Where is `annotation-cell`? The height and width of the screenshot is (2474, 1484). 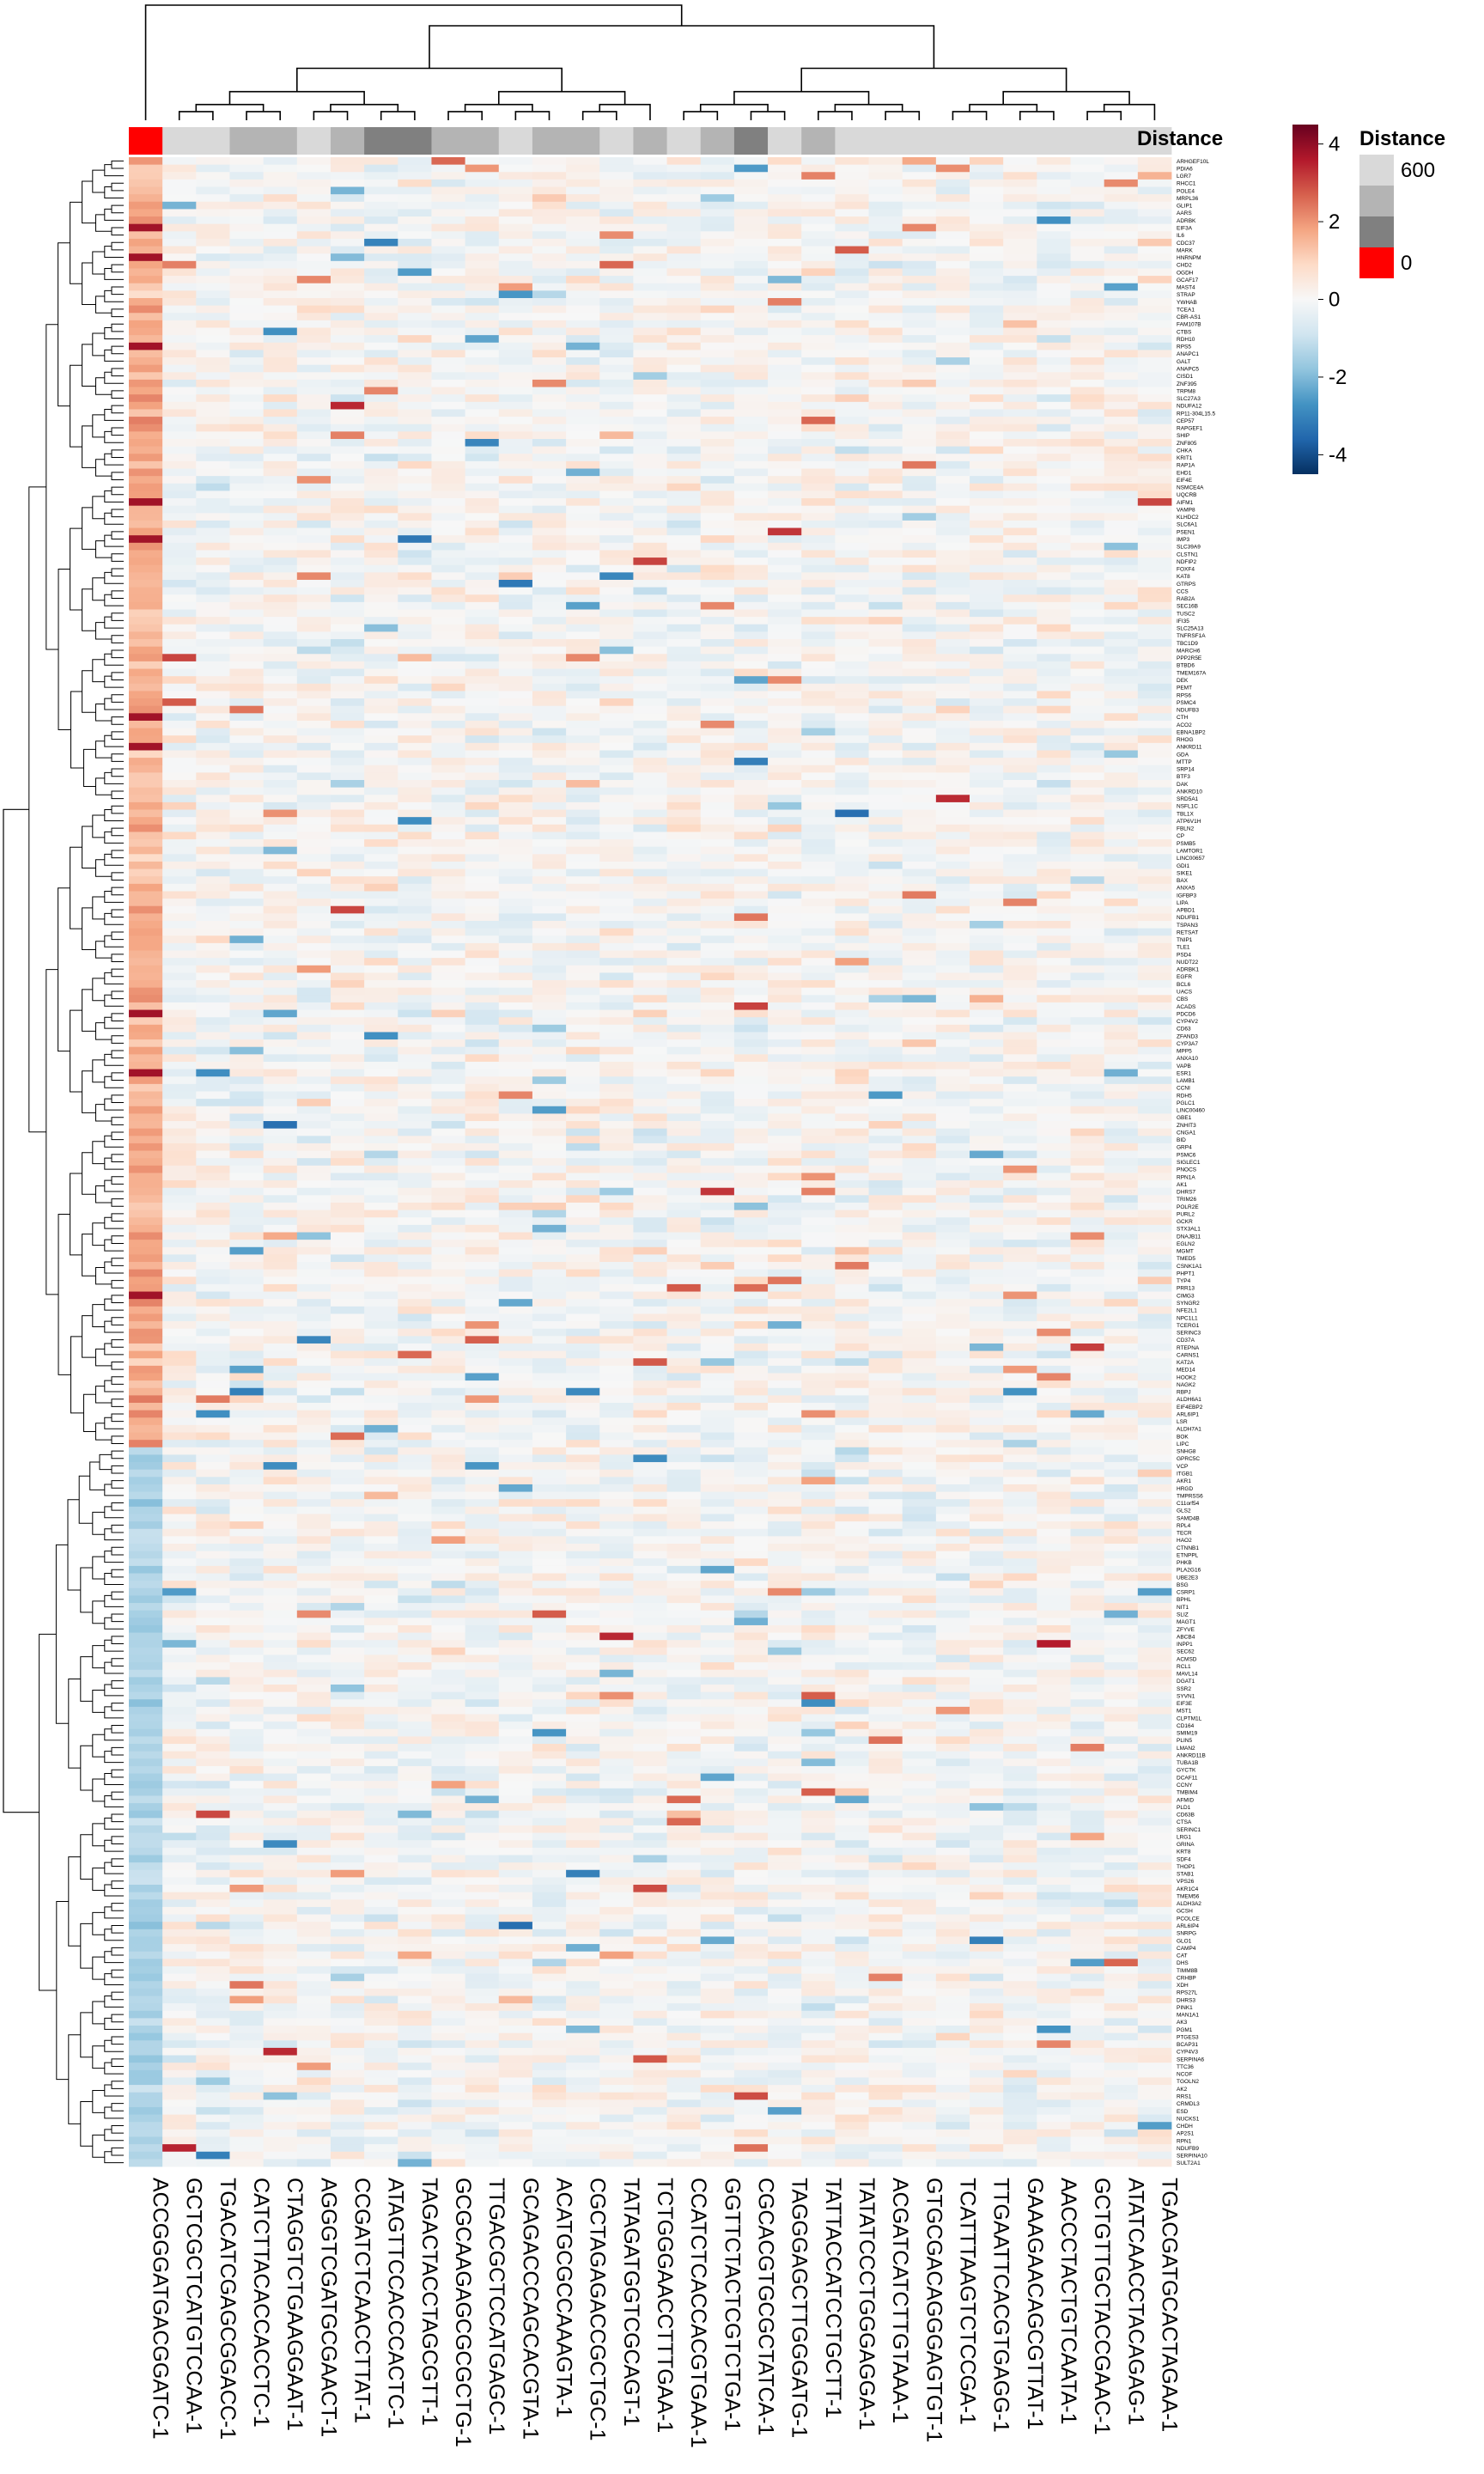 annotation-cell is located at coordinates (1087, 141).